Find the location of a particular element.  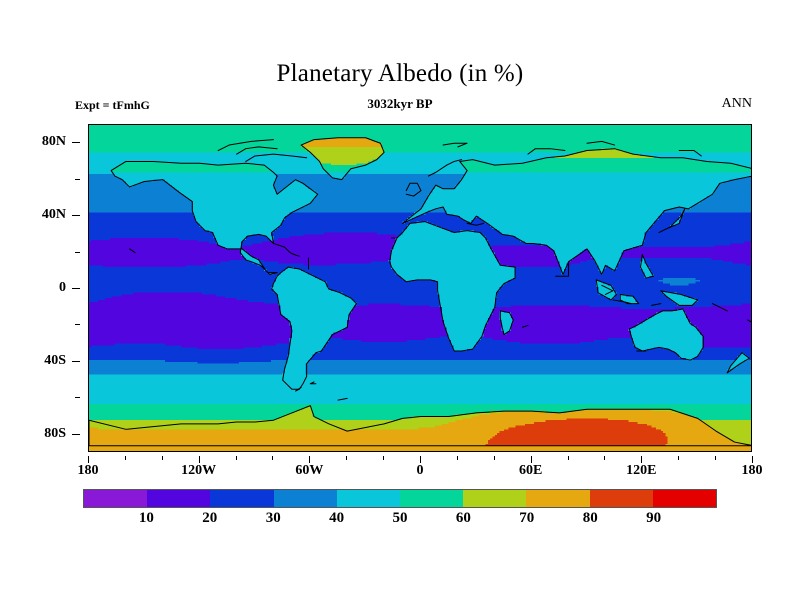

colorbar-labels: 10 20 30 40 50 60 70 80 90 is located at coordinates (400, 522).